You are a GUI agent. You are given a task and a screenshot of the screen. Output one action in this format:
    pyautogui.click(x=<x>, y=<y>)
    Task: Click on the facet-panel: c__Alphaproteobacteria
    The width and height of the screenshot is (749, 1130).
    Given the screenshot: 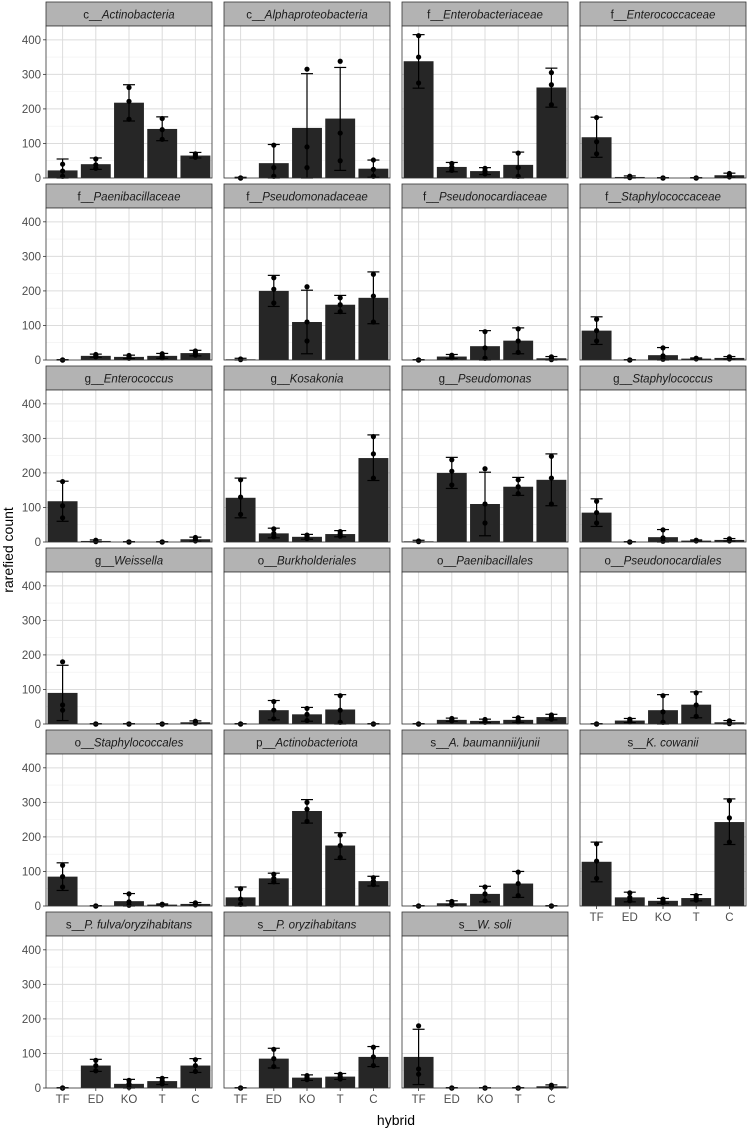 What is the action you would take?
    pyautogui.click(x=307, y=91)
    